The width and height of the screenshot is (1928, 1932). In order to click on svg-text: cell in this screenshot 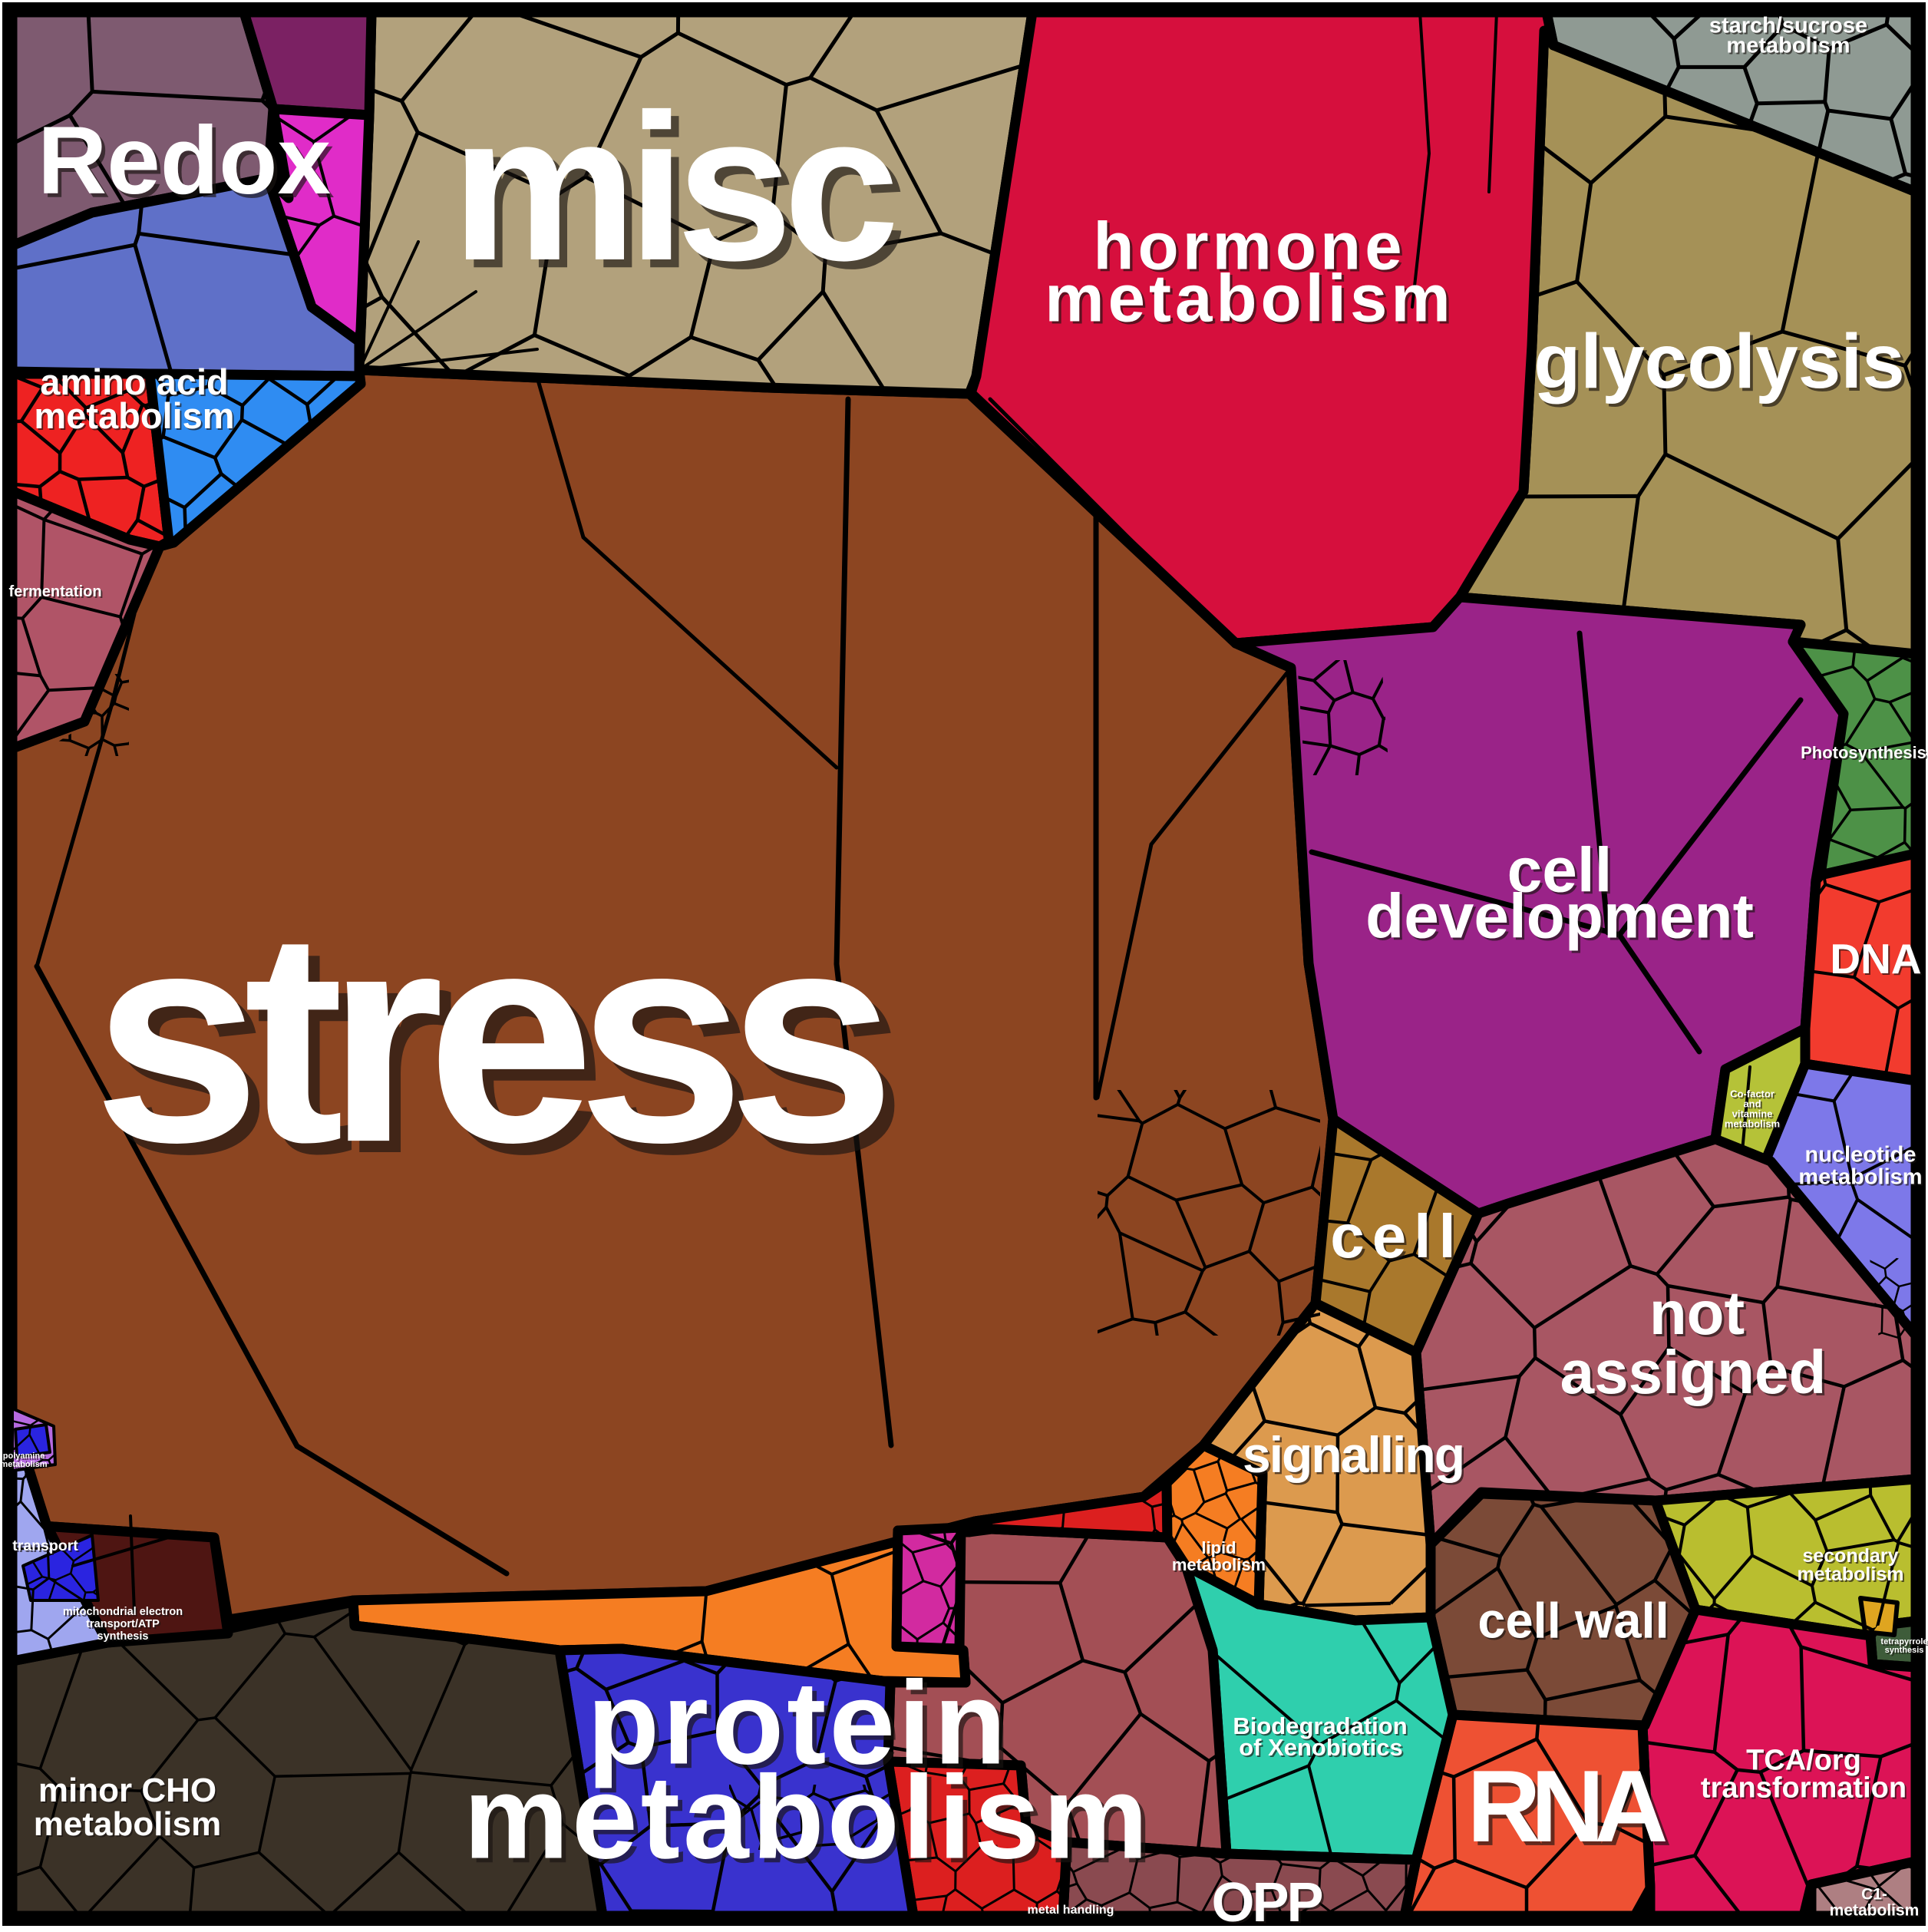, I will do `click(1397, 1236)`.